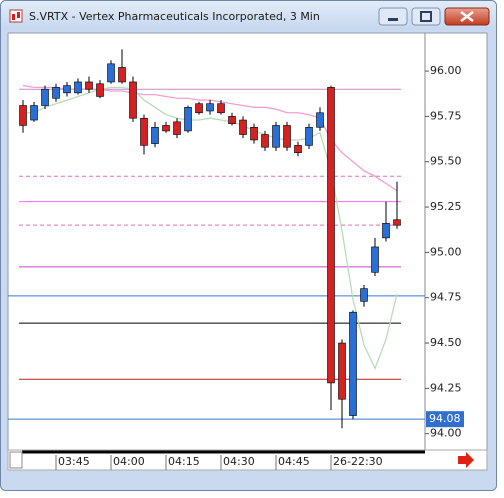 This screenshot has height=498, width=504. What do you see at coordinates (446, 70) in the screenshot?
I see `y-tick-label: 96.00` at bounding box center [446, 70].